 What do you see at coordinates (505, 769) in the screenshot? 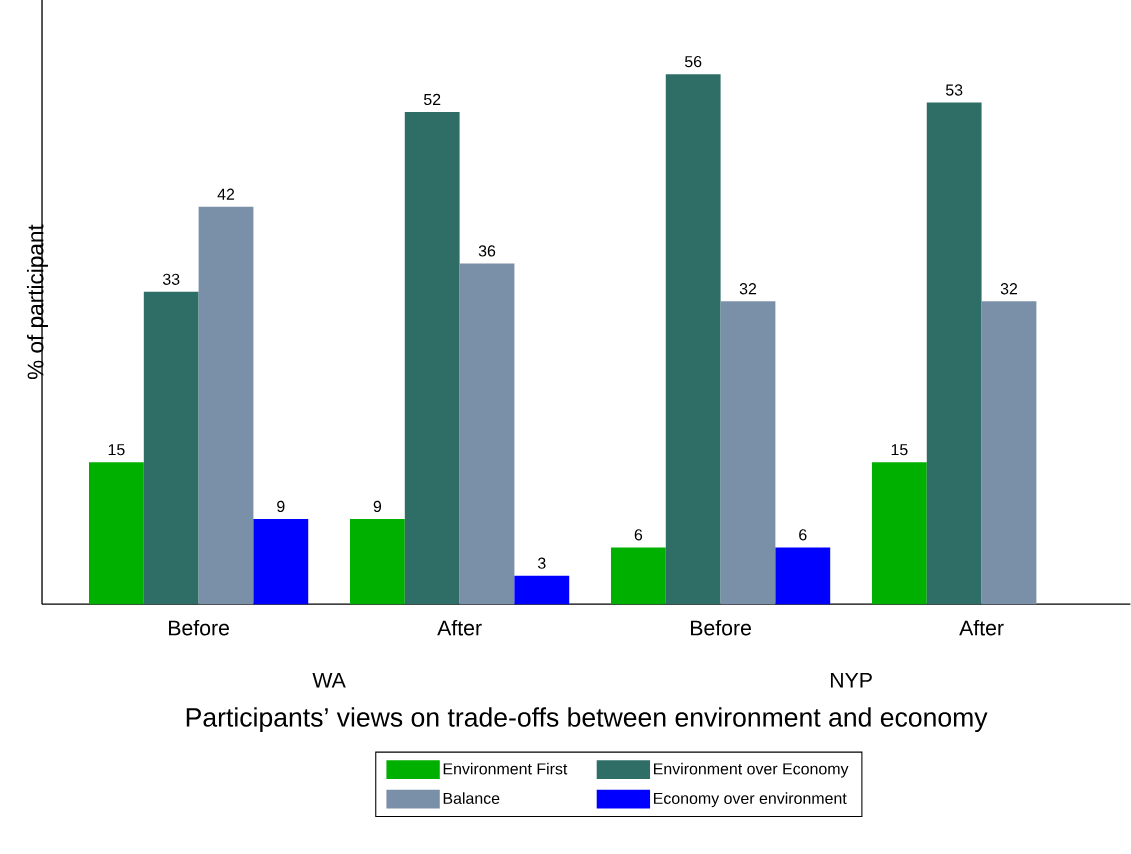
I see `legend-label: Environment First` at bounding box center [505, 769].